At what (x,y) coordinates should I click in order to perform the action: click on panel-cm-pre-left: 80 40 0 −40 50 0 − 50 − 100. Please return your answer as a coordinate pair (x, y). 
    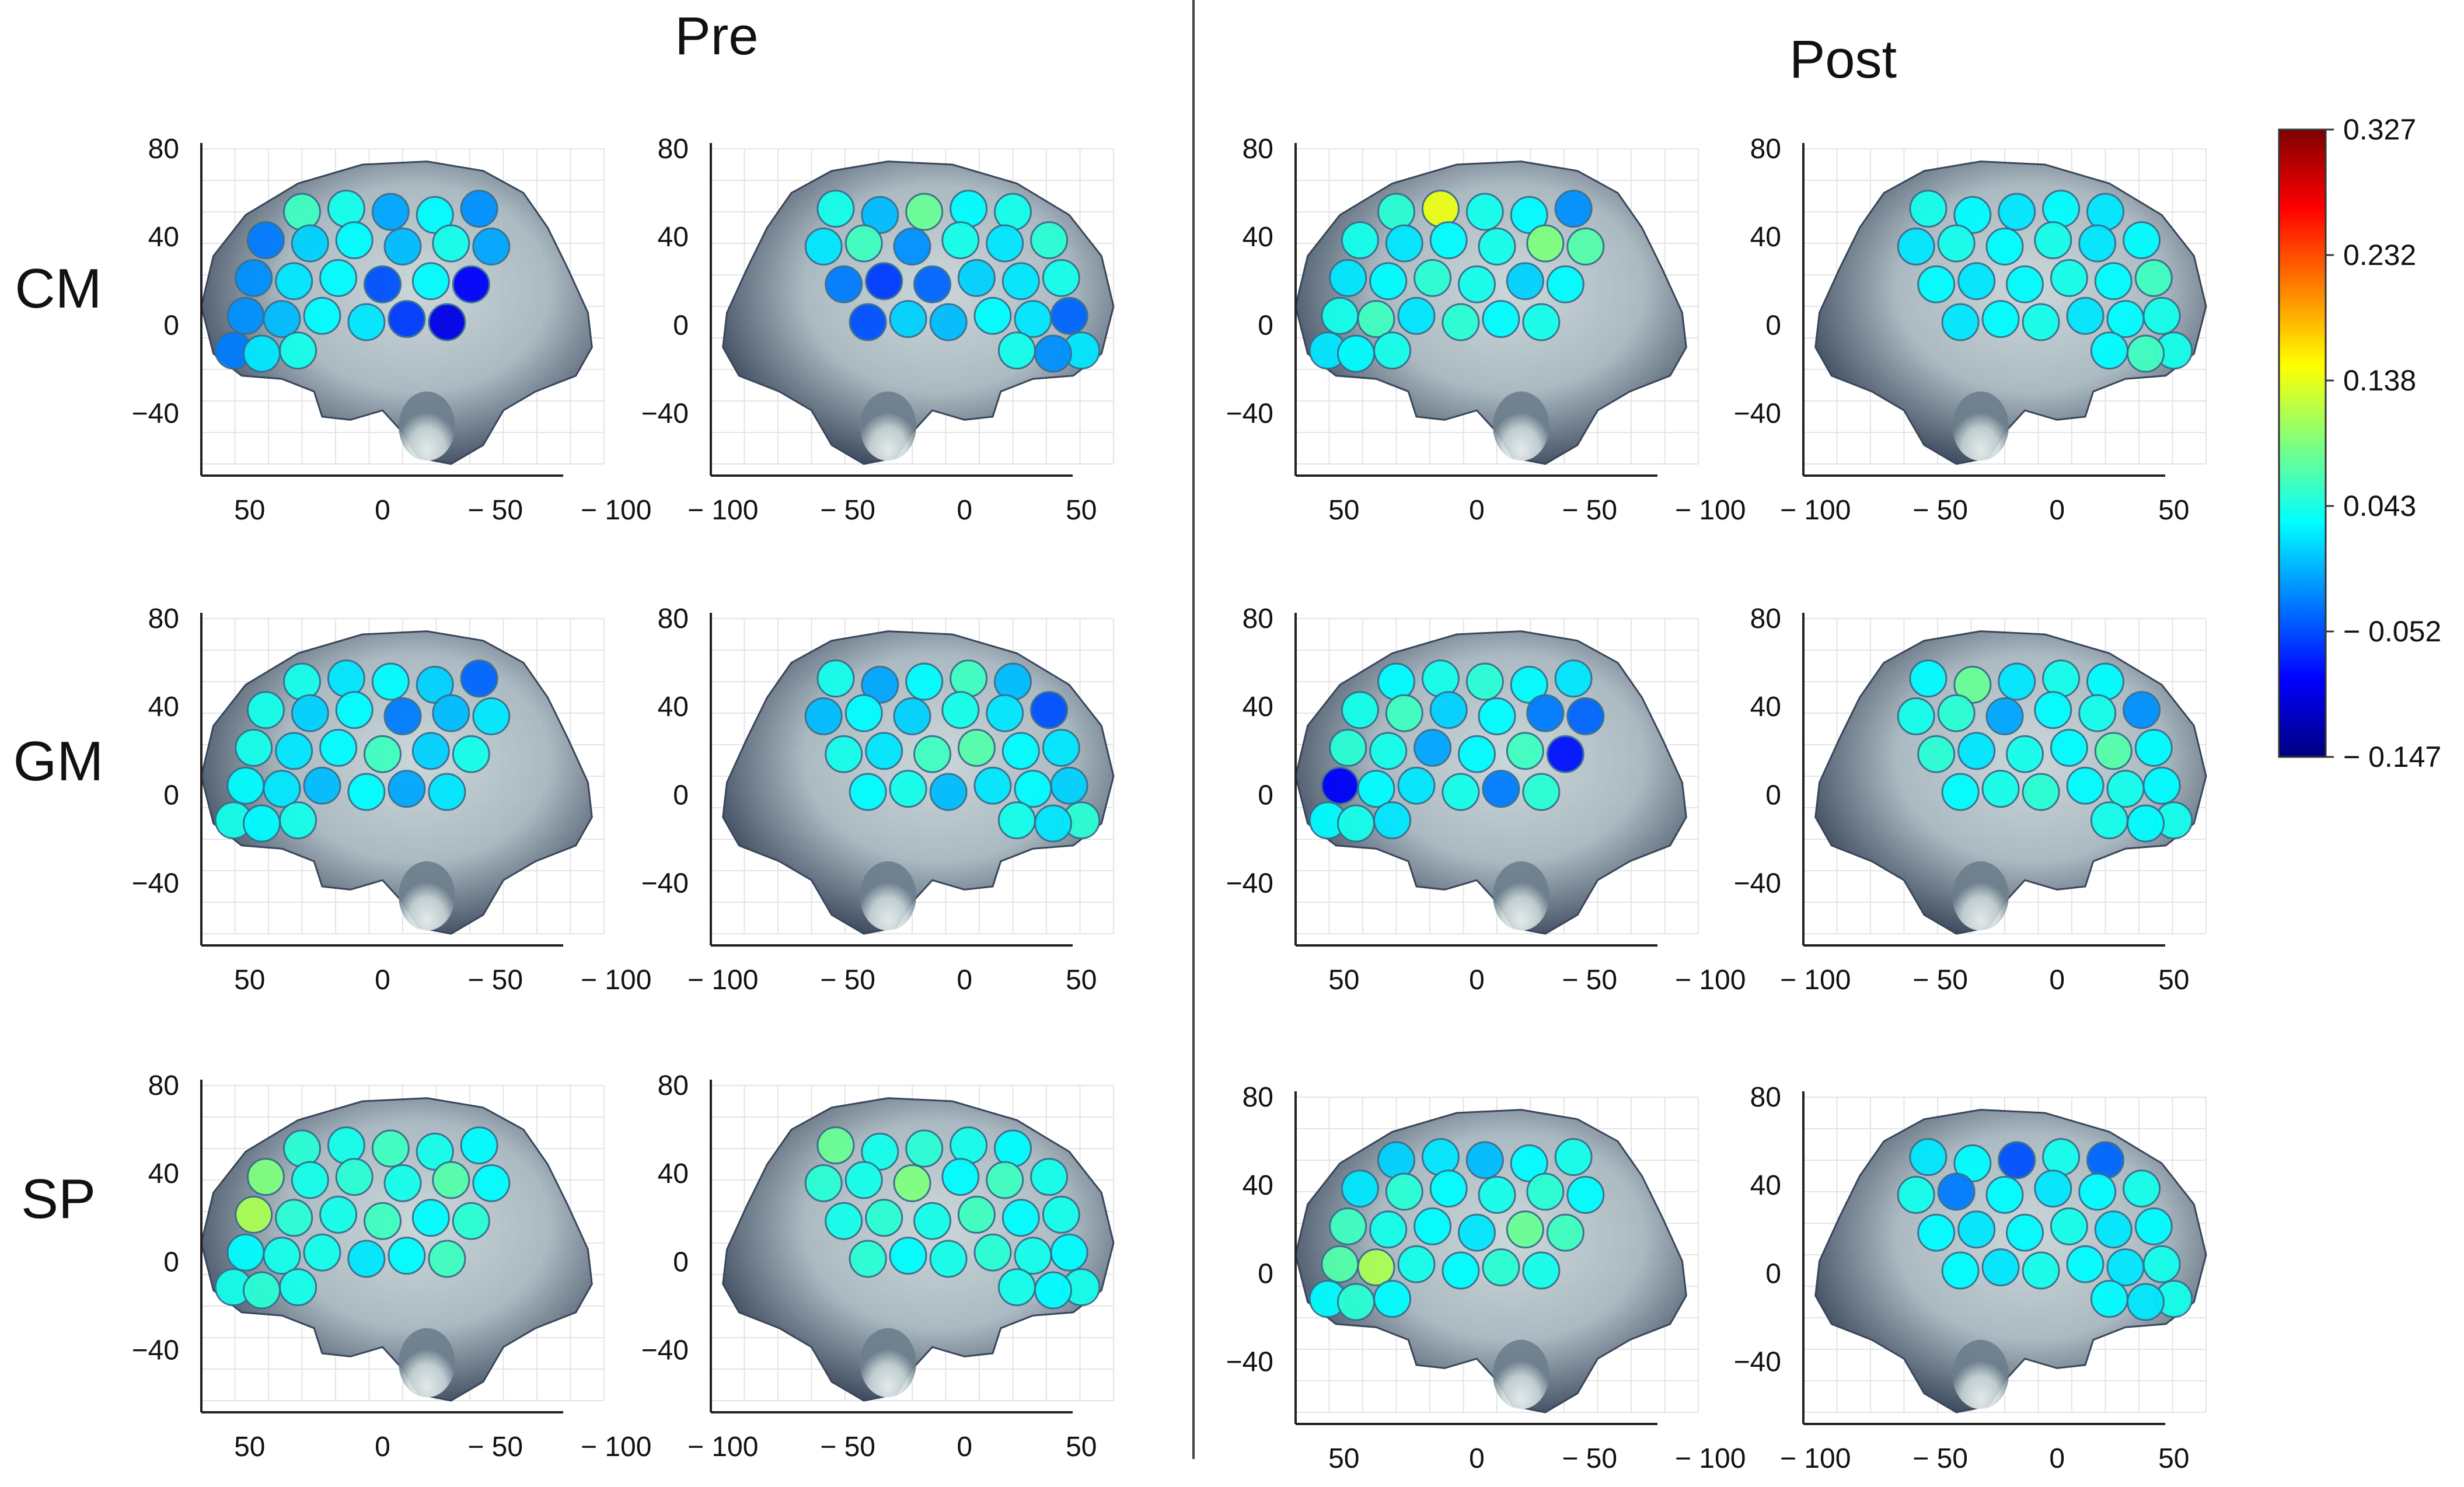
    Looking at the image, I should click on (392, 330).